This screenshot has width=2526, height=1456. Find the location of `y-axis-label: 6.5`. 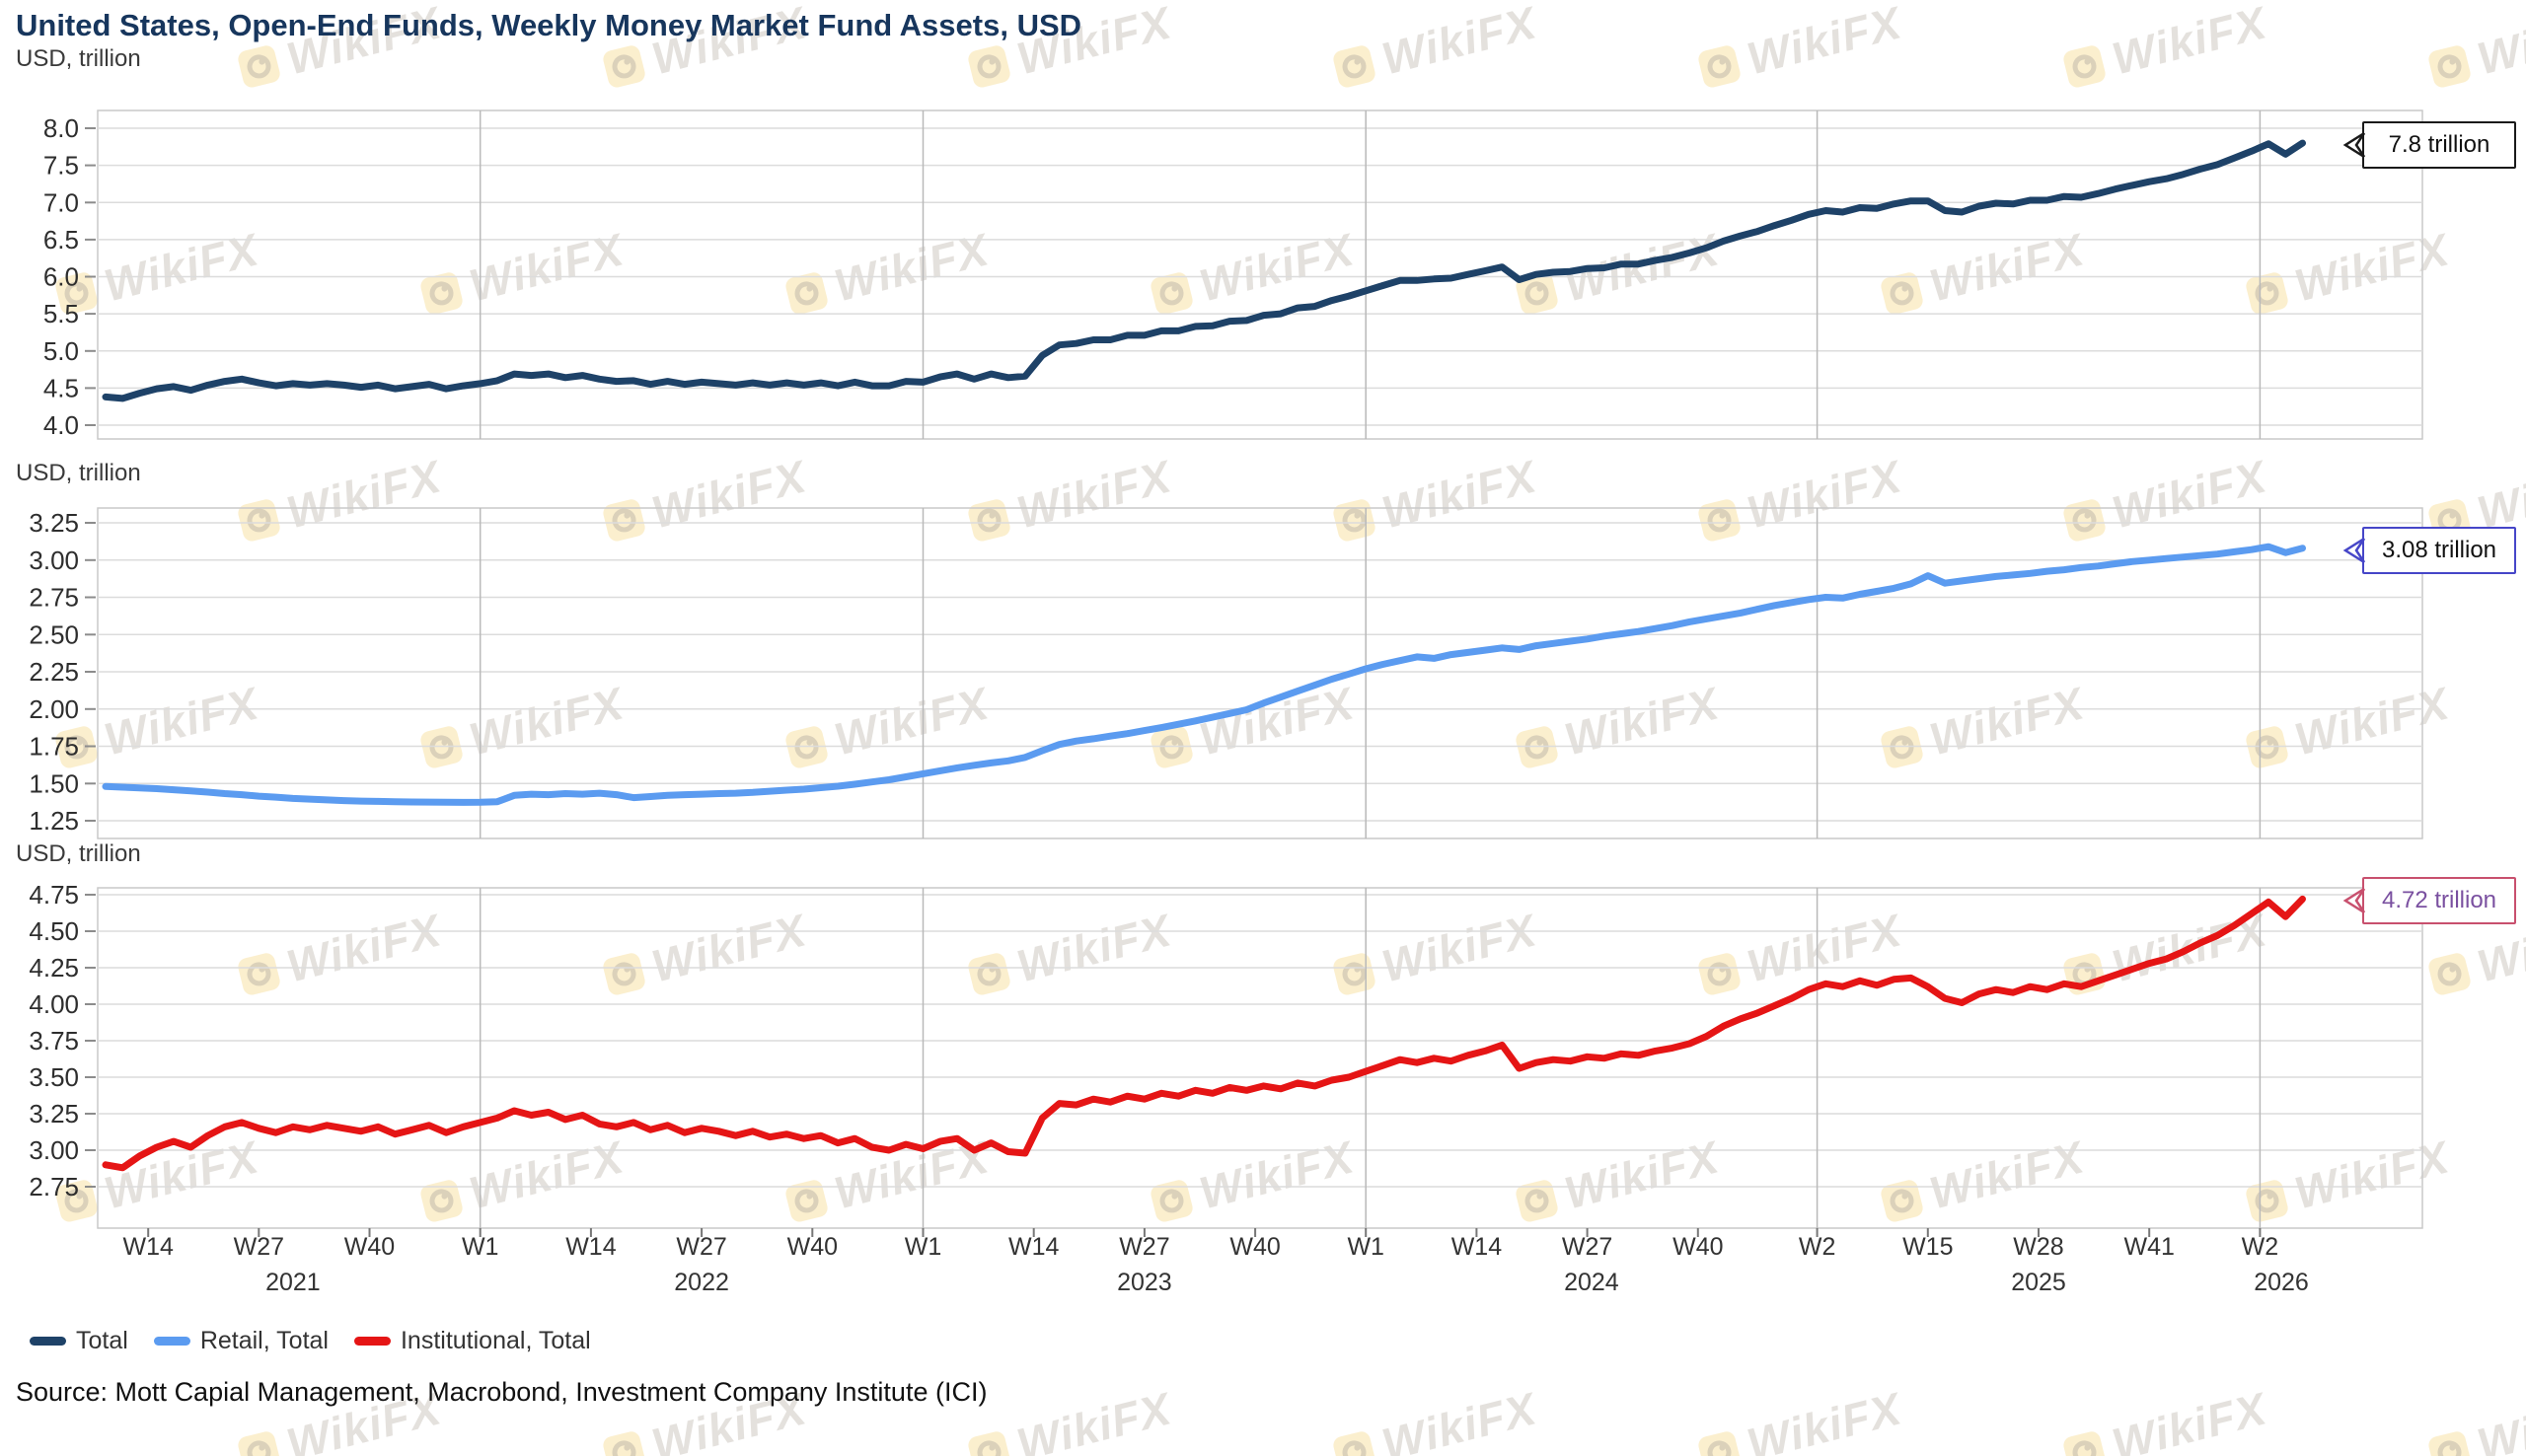

y-axis-label: 6.5 is located at coordinates (61, 240).